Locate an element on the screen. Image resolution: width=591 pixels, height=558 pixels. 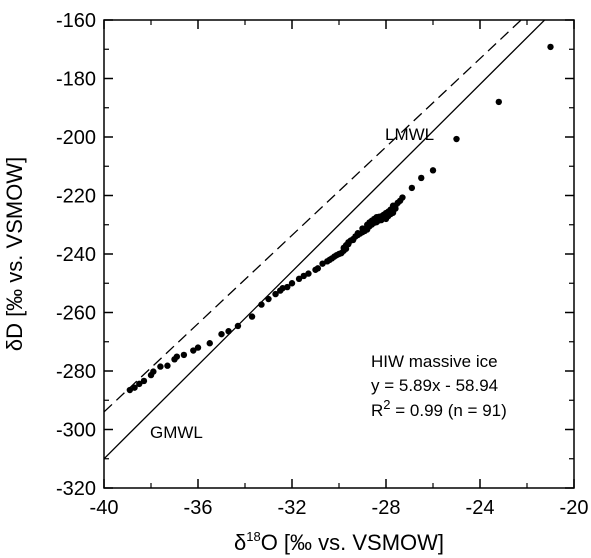
y-tick-label: -280 is located at coordinates (76, 372).